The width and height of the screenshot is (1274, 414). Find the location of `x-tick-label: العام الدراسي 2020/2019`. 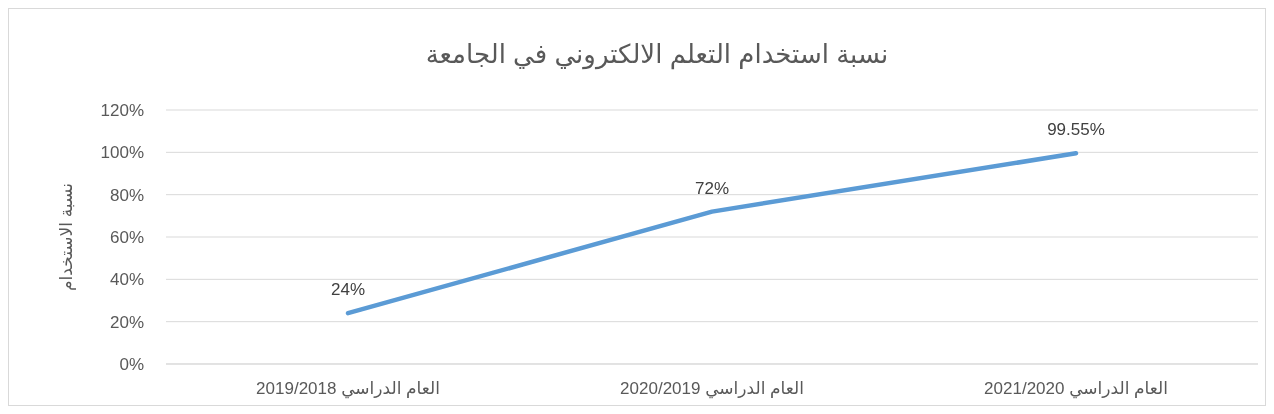

x-tick-label: العام الدراسي 2020/2019 is located at coordinates (712, 389).